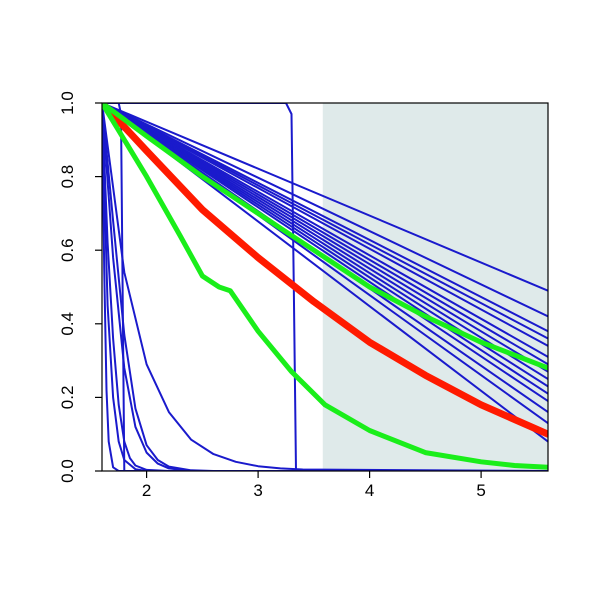  What do you see at coordinates (67, 398) in the screenshot?
I see `y-tick-label: 0.2` at bounding box center [67, 398].